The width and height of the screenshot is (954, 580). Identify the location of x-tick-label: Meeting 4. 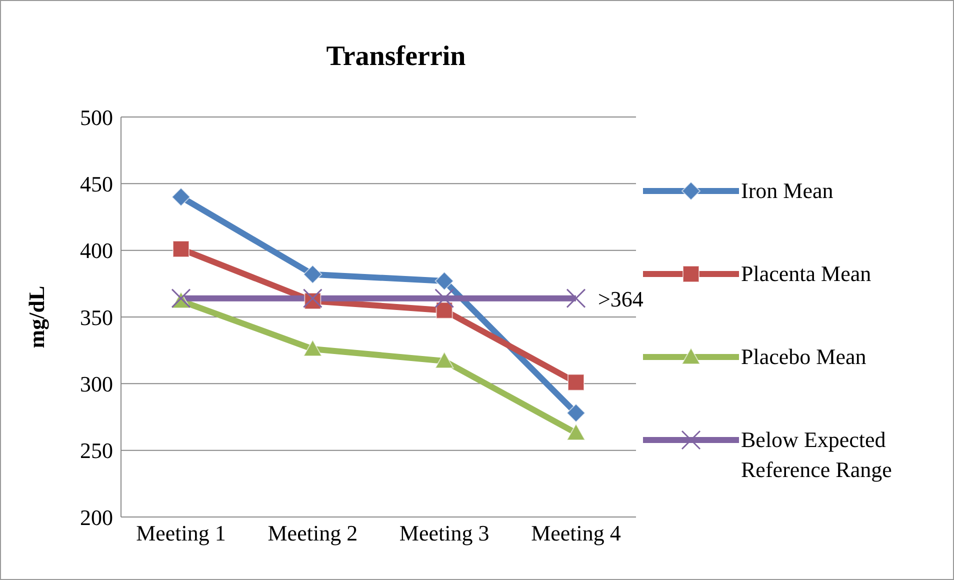
(576, 533).